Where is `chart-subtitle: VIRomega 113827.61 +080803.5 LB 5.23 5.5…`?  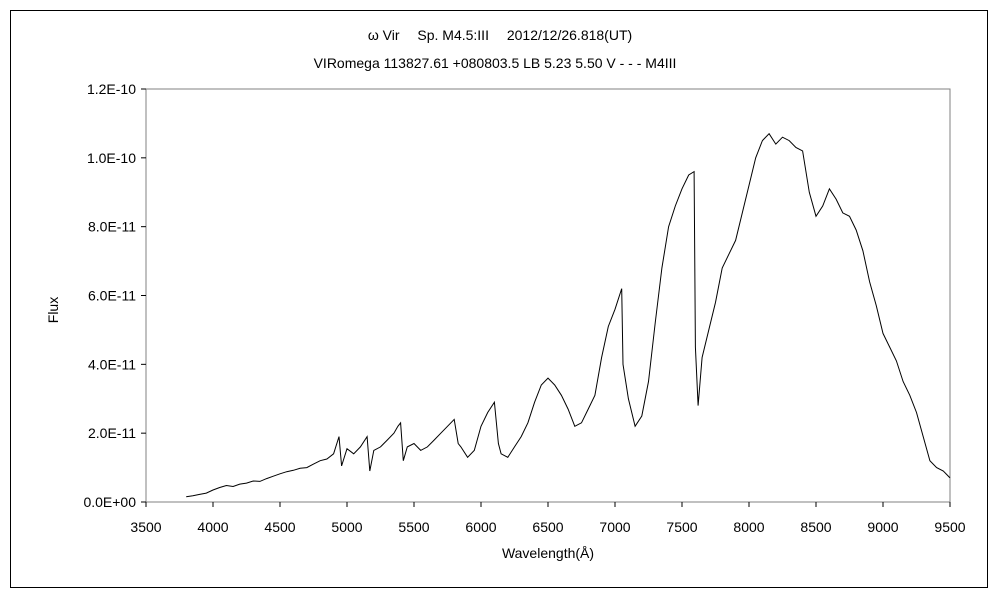
chart-subtitle: VIRomega 113827.61 +080803.5 LB 5.23 5.5… is located at coordinates (495, 63).